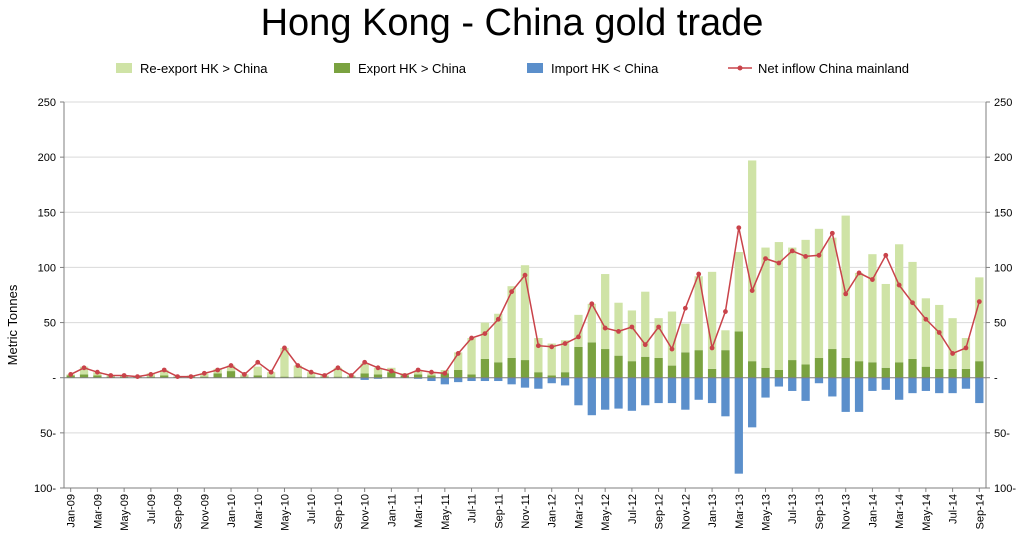 This screenshot has width=1024, height=548. What do you see at coordinates (553, 511) in the screenshot?
I see `x-tick-label: Jan-12` at bounding box center [553, 511].